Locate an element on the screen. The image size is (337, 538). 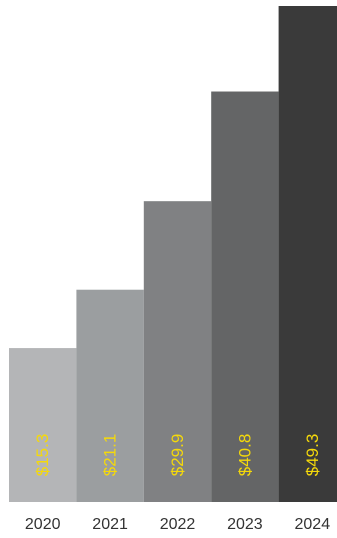
x-tick-label-2021: 2021 is located at coordinates (110, 524).